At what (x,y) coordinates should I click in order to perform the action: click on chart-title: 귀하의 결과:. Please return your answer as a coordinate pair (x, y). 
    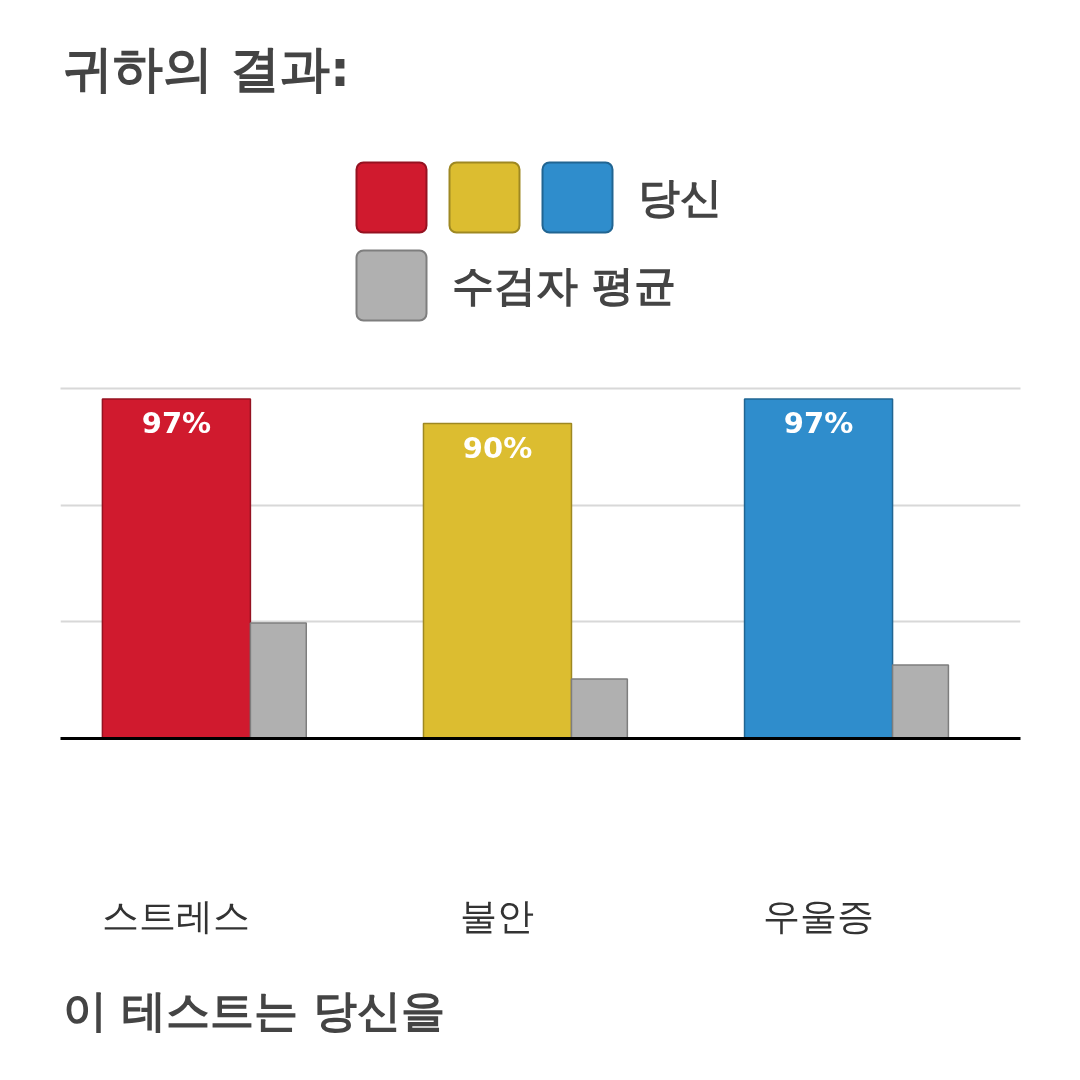
    Looking at the image, I should click on (206, 68).